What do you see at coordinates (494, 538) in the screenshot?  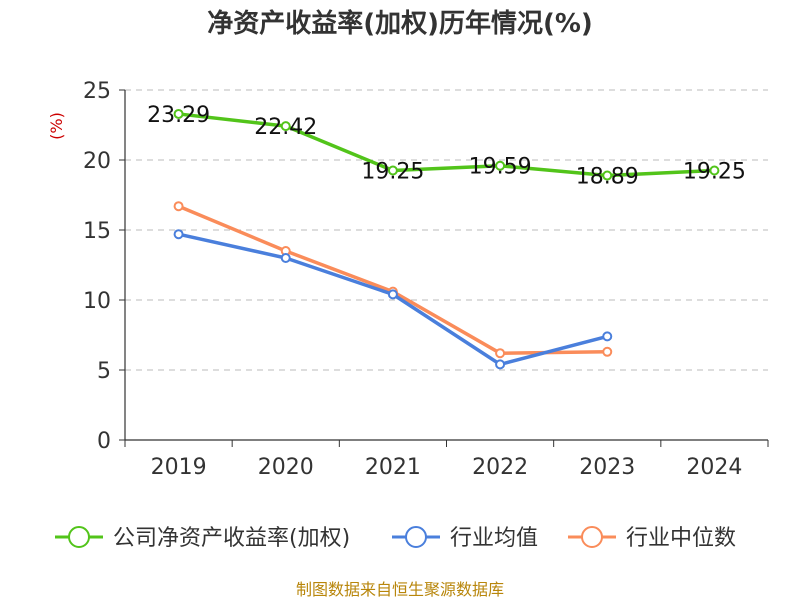 I see `legend-label: 行业均值` at bounding box center [494, 538].